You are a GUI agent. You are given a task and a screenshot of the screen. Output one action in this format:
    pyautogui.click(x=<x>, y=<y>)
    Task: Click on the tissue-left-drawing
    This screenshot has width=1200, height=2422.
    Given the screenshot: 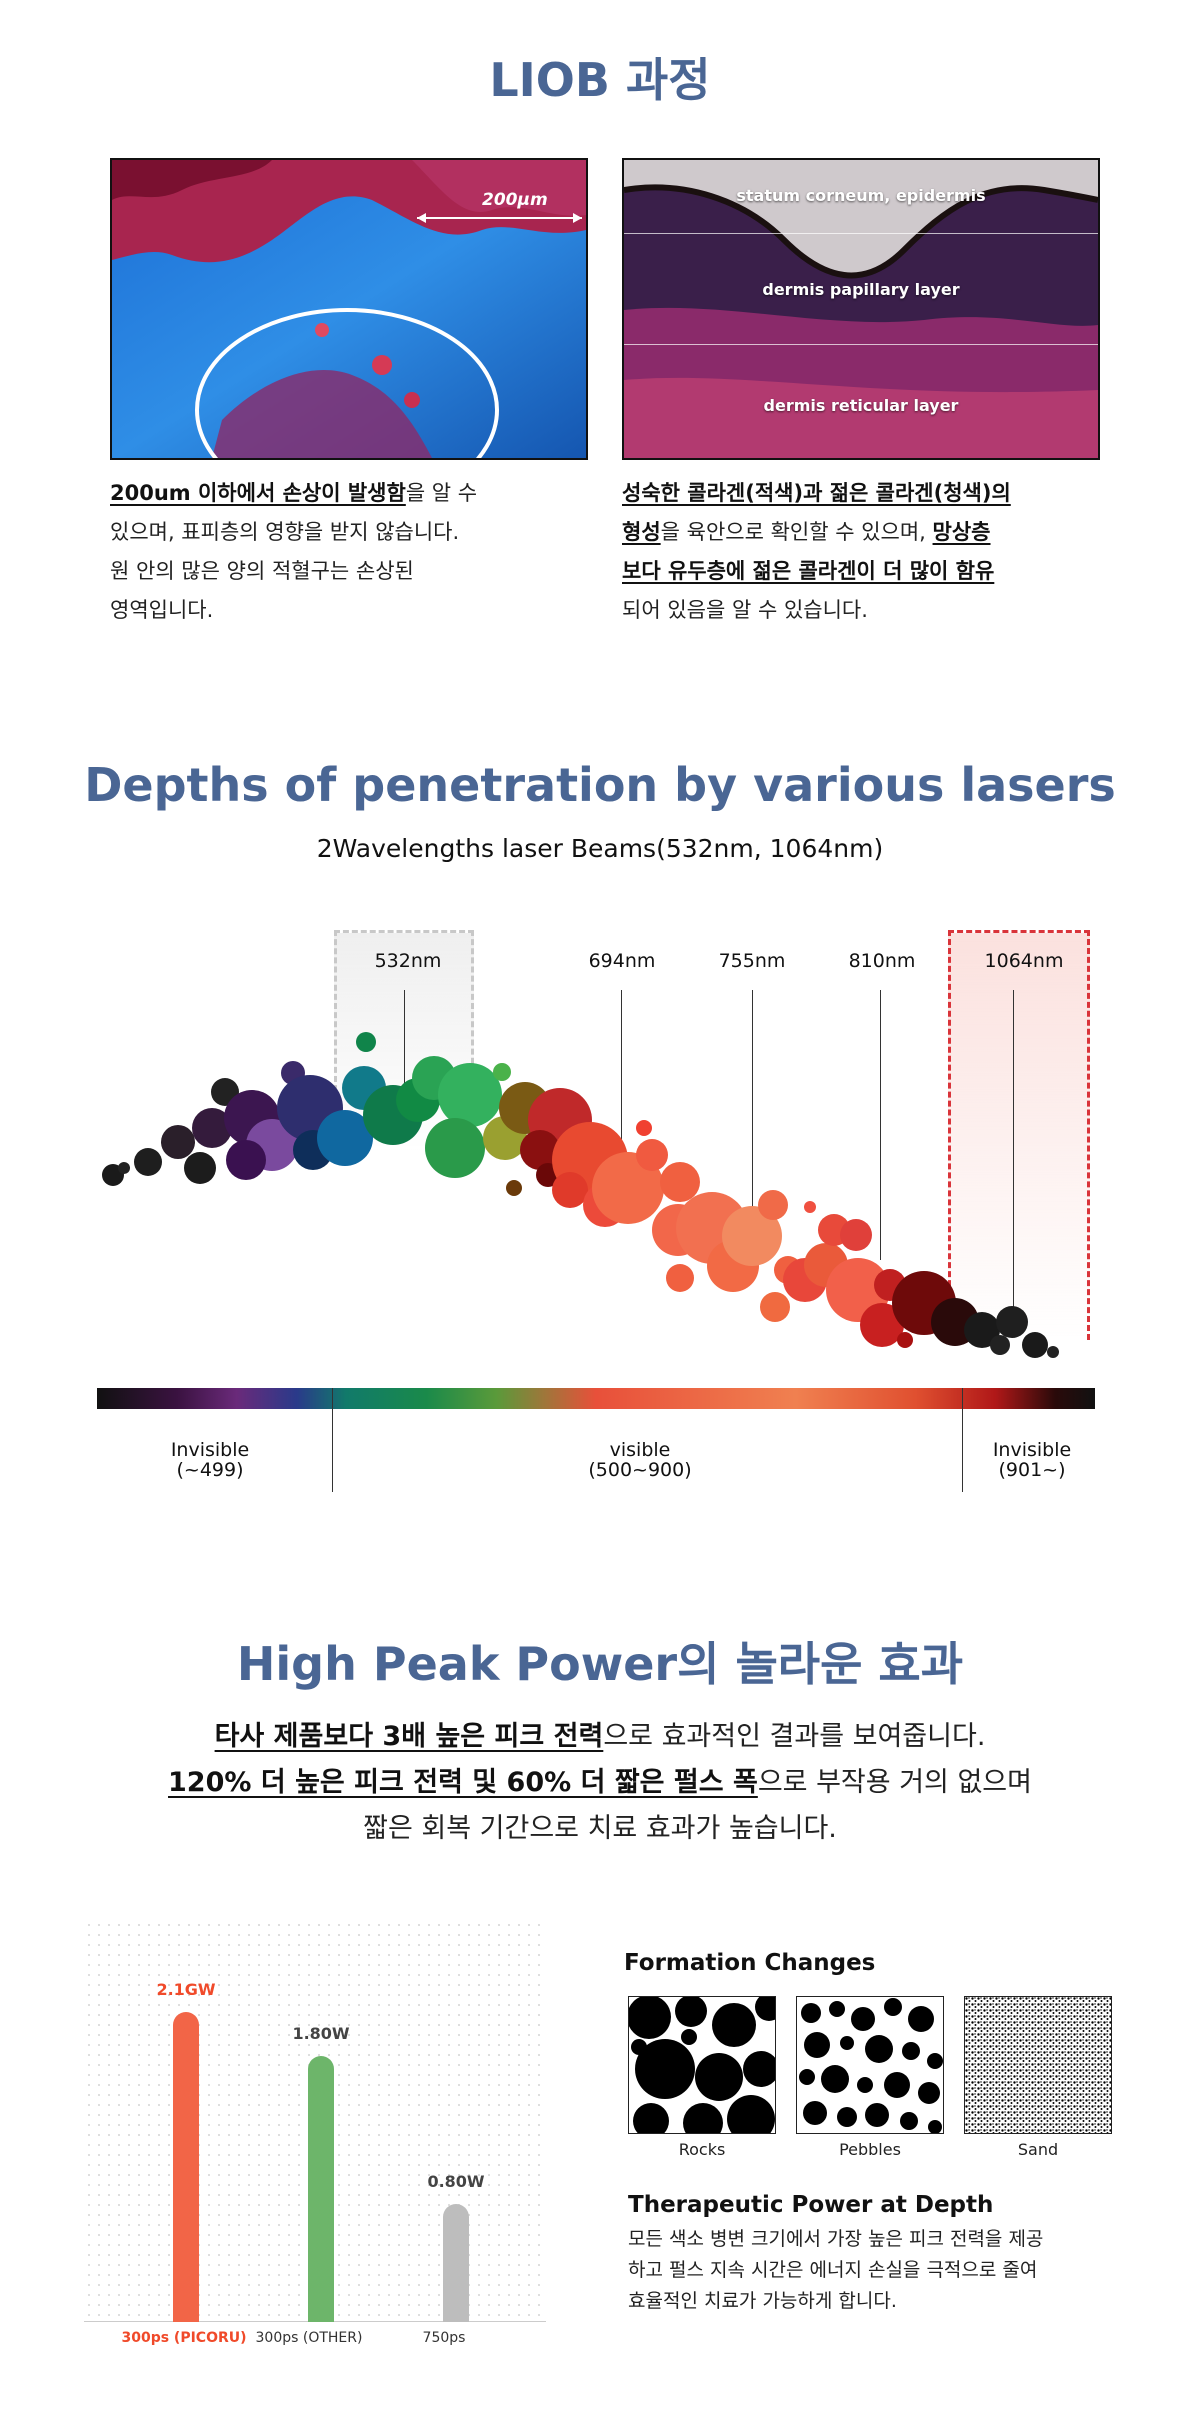 What is the action you would take?
    pyautogui.click(x=349, y=309)
    